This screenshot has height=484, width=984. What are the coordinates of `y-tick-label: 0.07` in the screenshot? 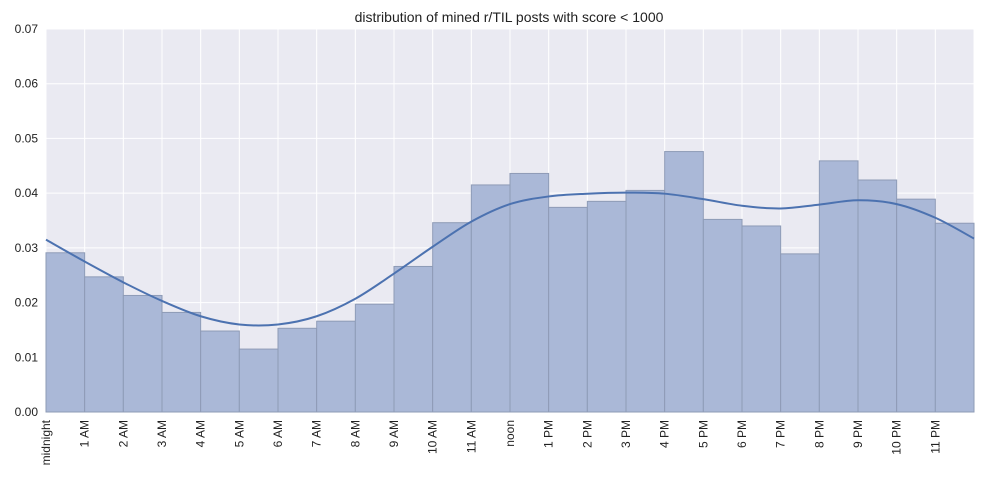 It's located at (27, 29).